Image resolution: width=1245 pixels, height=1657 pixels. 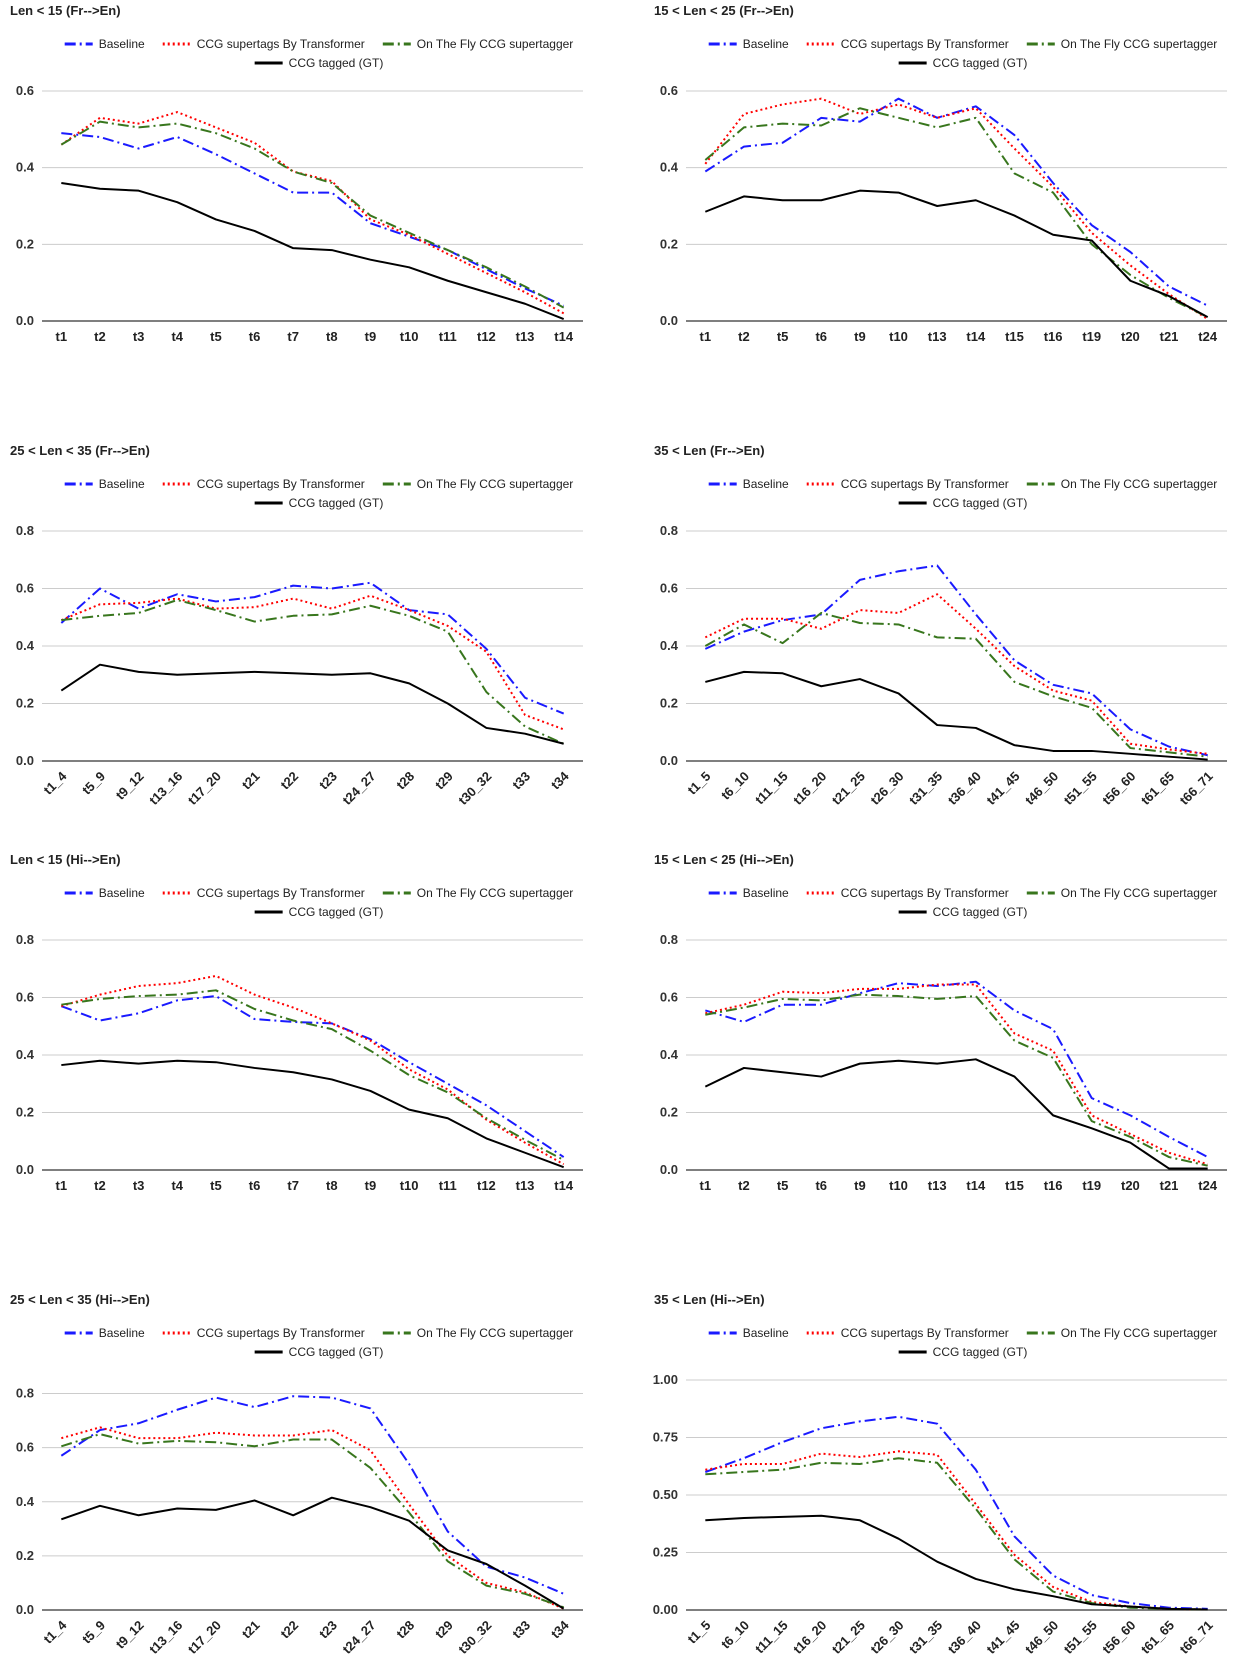 I want to click on x-tick-label: t9_12, so click(x=130, y=786).